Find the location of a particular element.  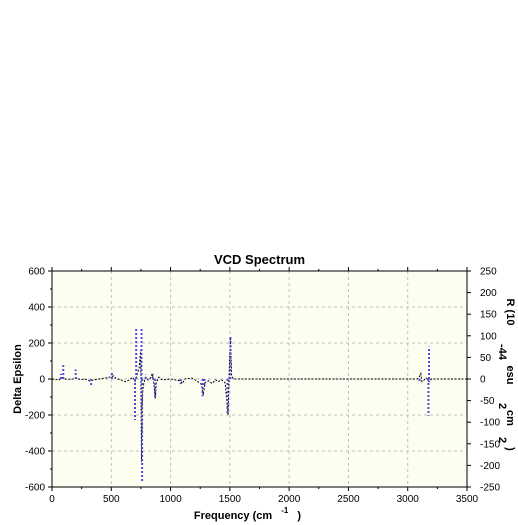

x-tick-label: 0 is located at coordinates (52, 499).